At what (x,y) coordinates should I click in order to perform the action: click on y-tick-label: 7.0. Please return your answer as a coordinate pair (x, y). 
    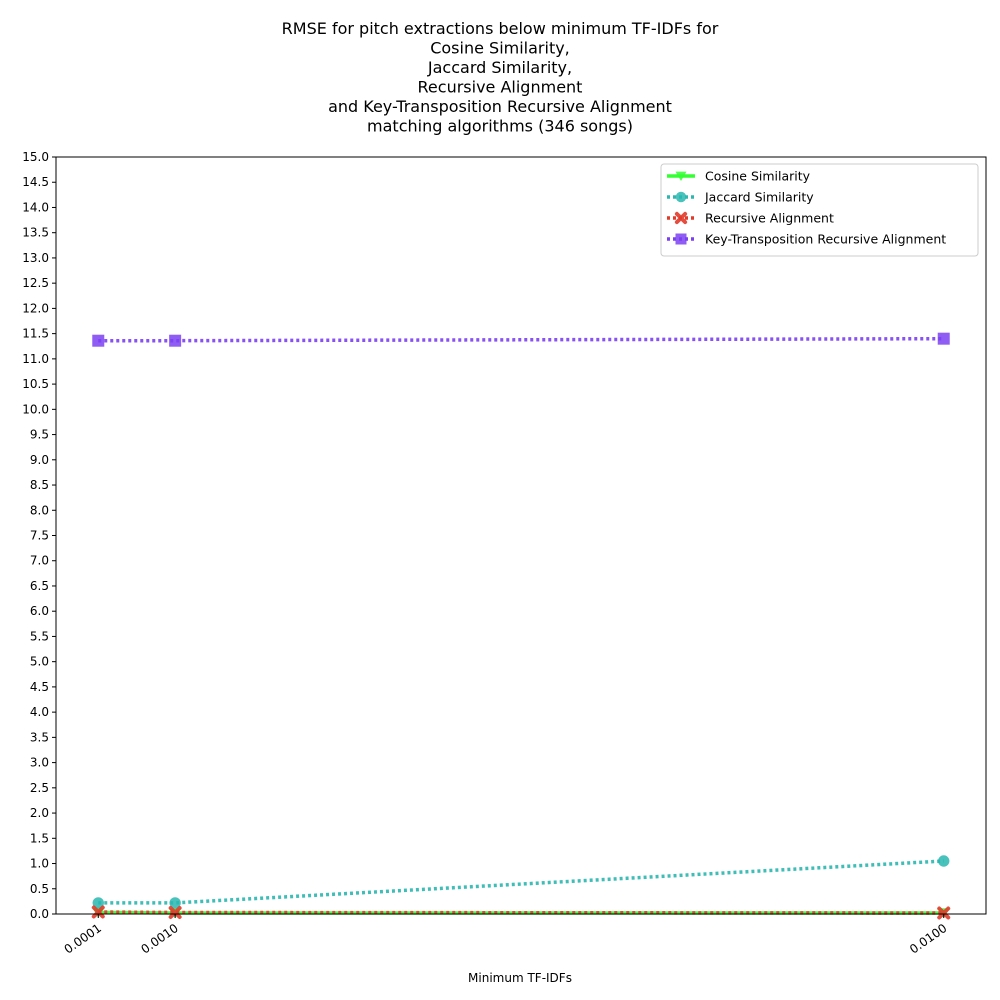
    Looking at the image, I should click on (39, 561).